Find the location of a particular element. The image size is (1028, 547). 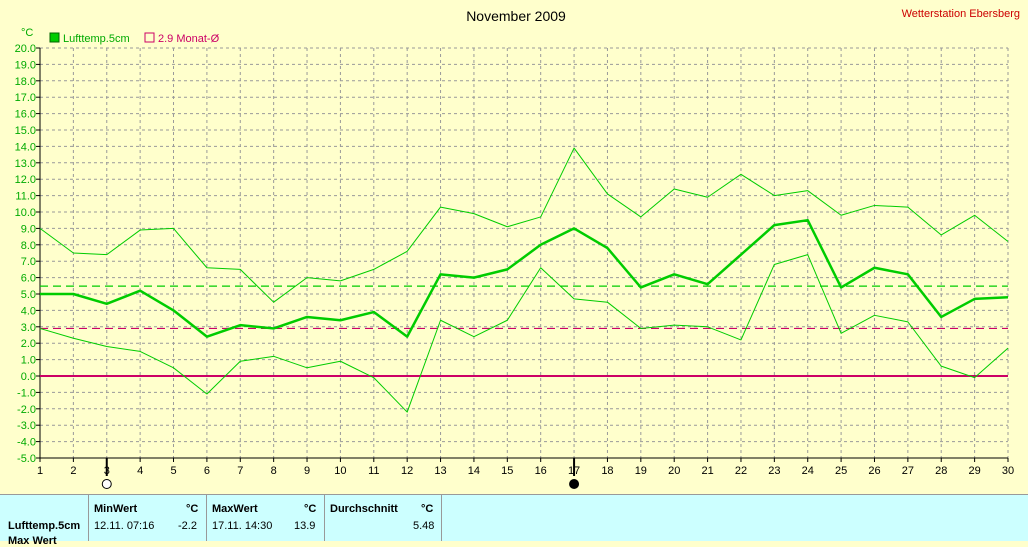

x-tick-label: 19 is located at coordinates (641, 471).